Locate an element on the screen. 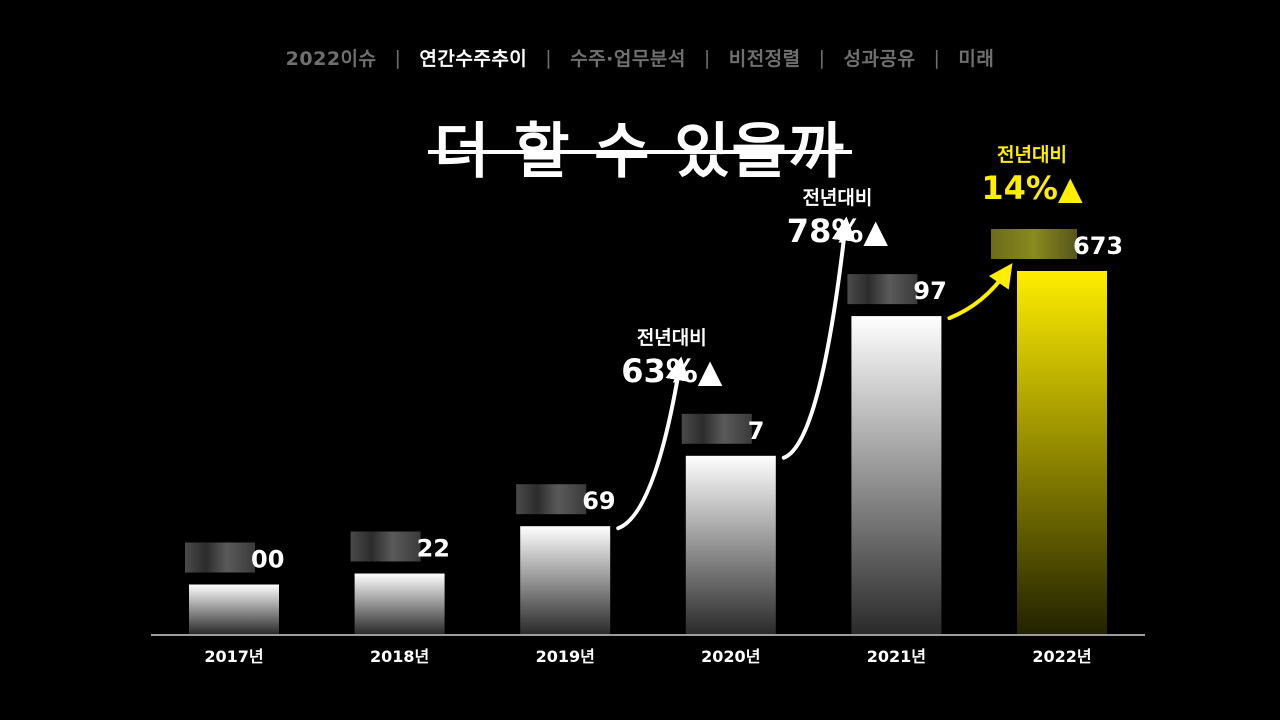  page-title: 더 할 수 있을까 is located at coordinates (640, 152).